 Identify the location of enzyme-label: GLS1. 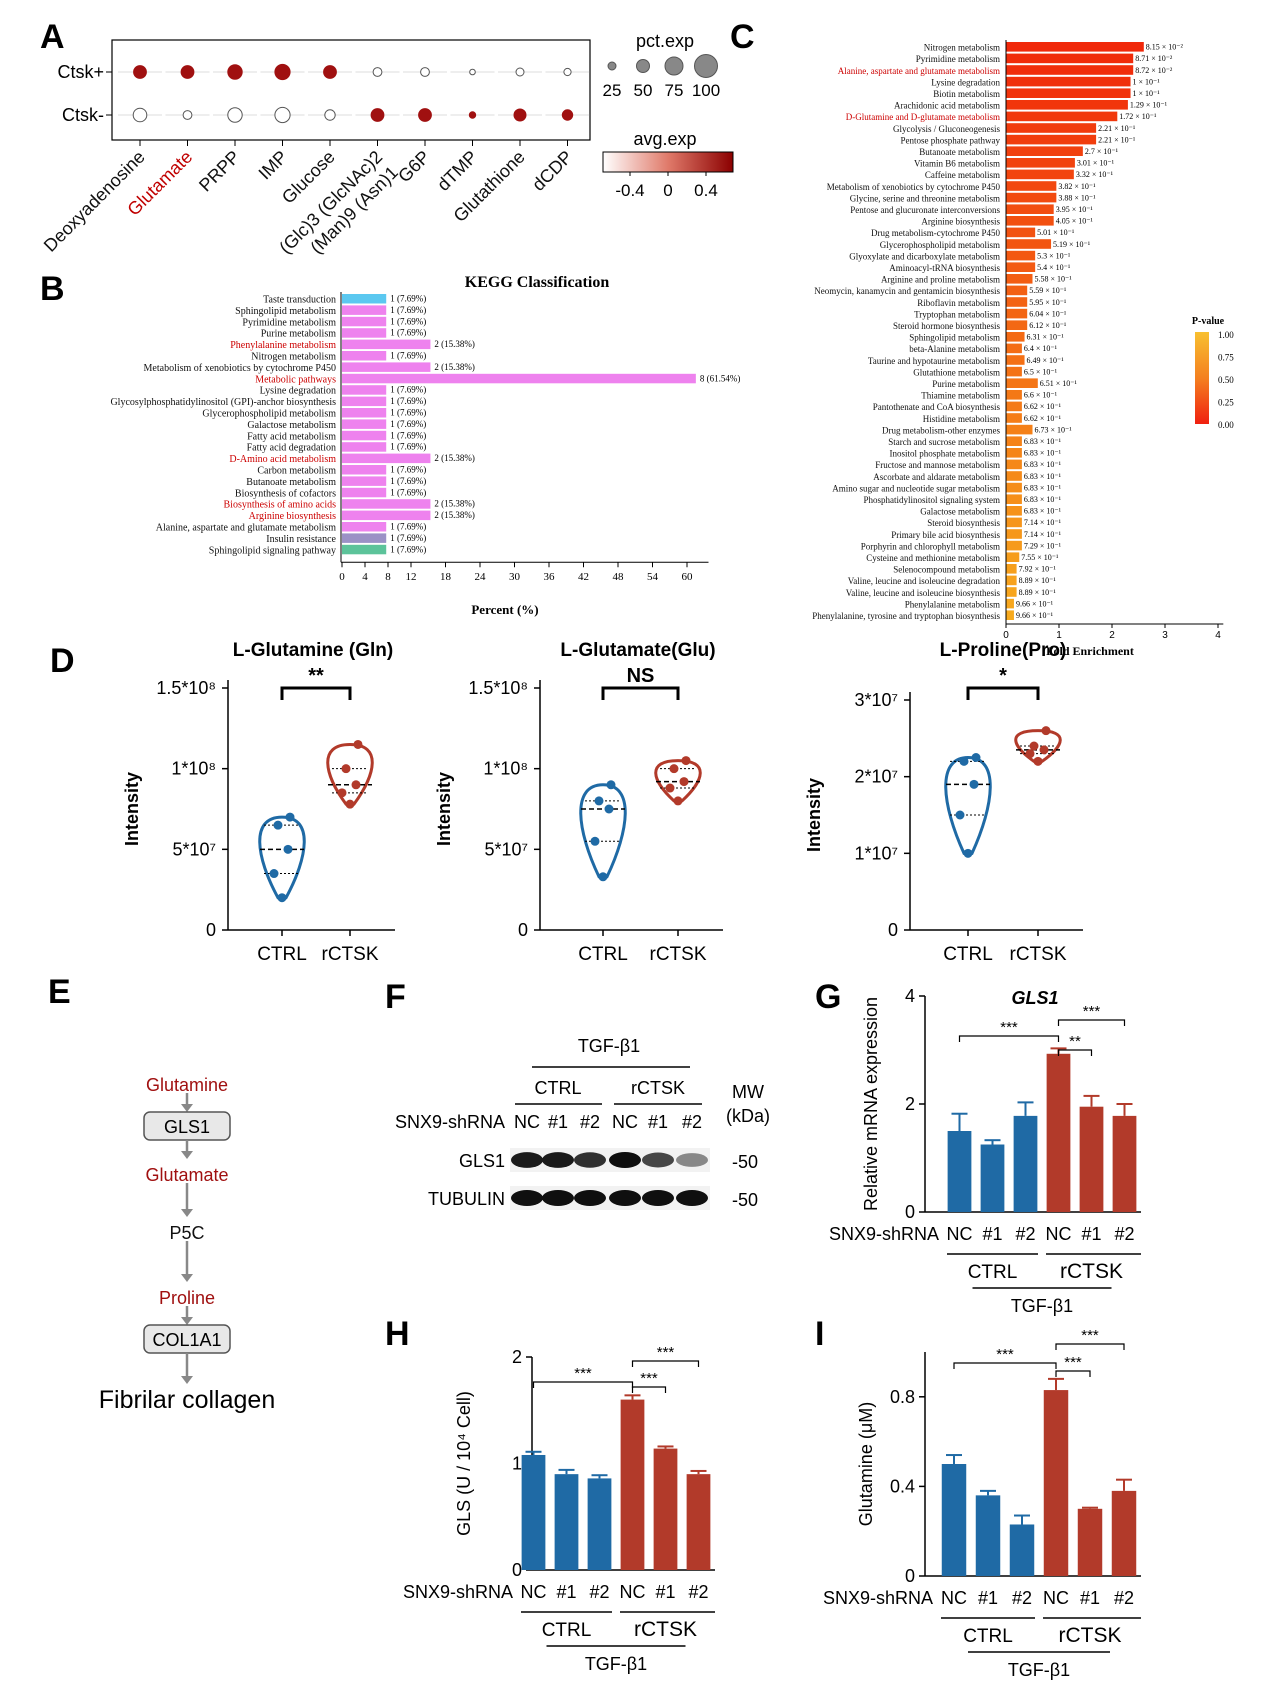
(187, 1127).